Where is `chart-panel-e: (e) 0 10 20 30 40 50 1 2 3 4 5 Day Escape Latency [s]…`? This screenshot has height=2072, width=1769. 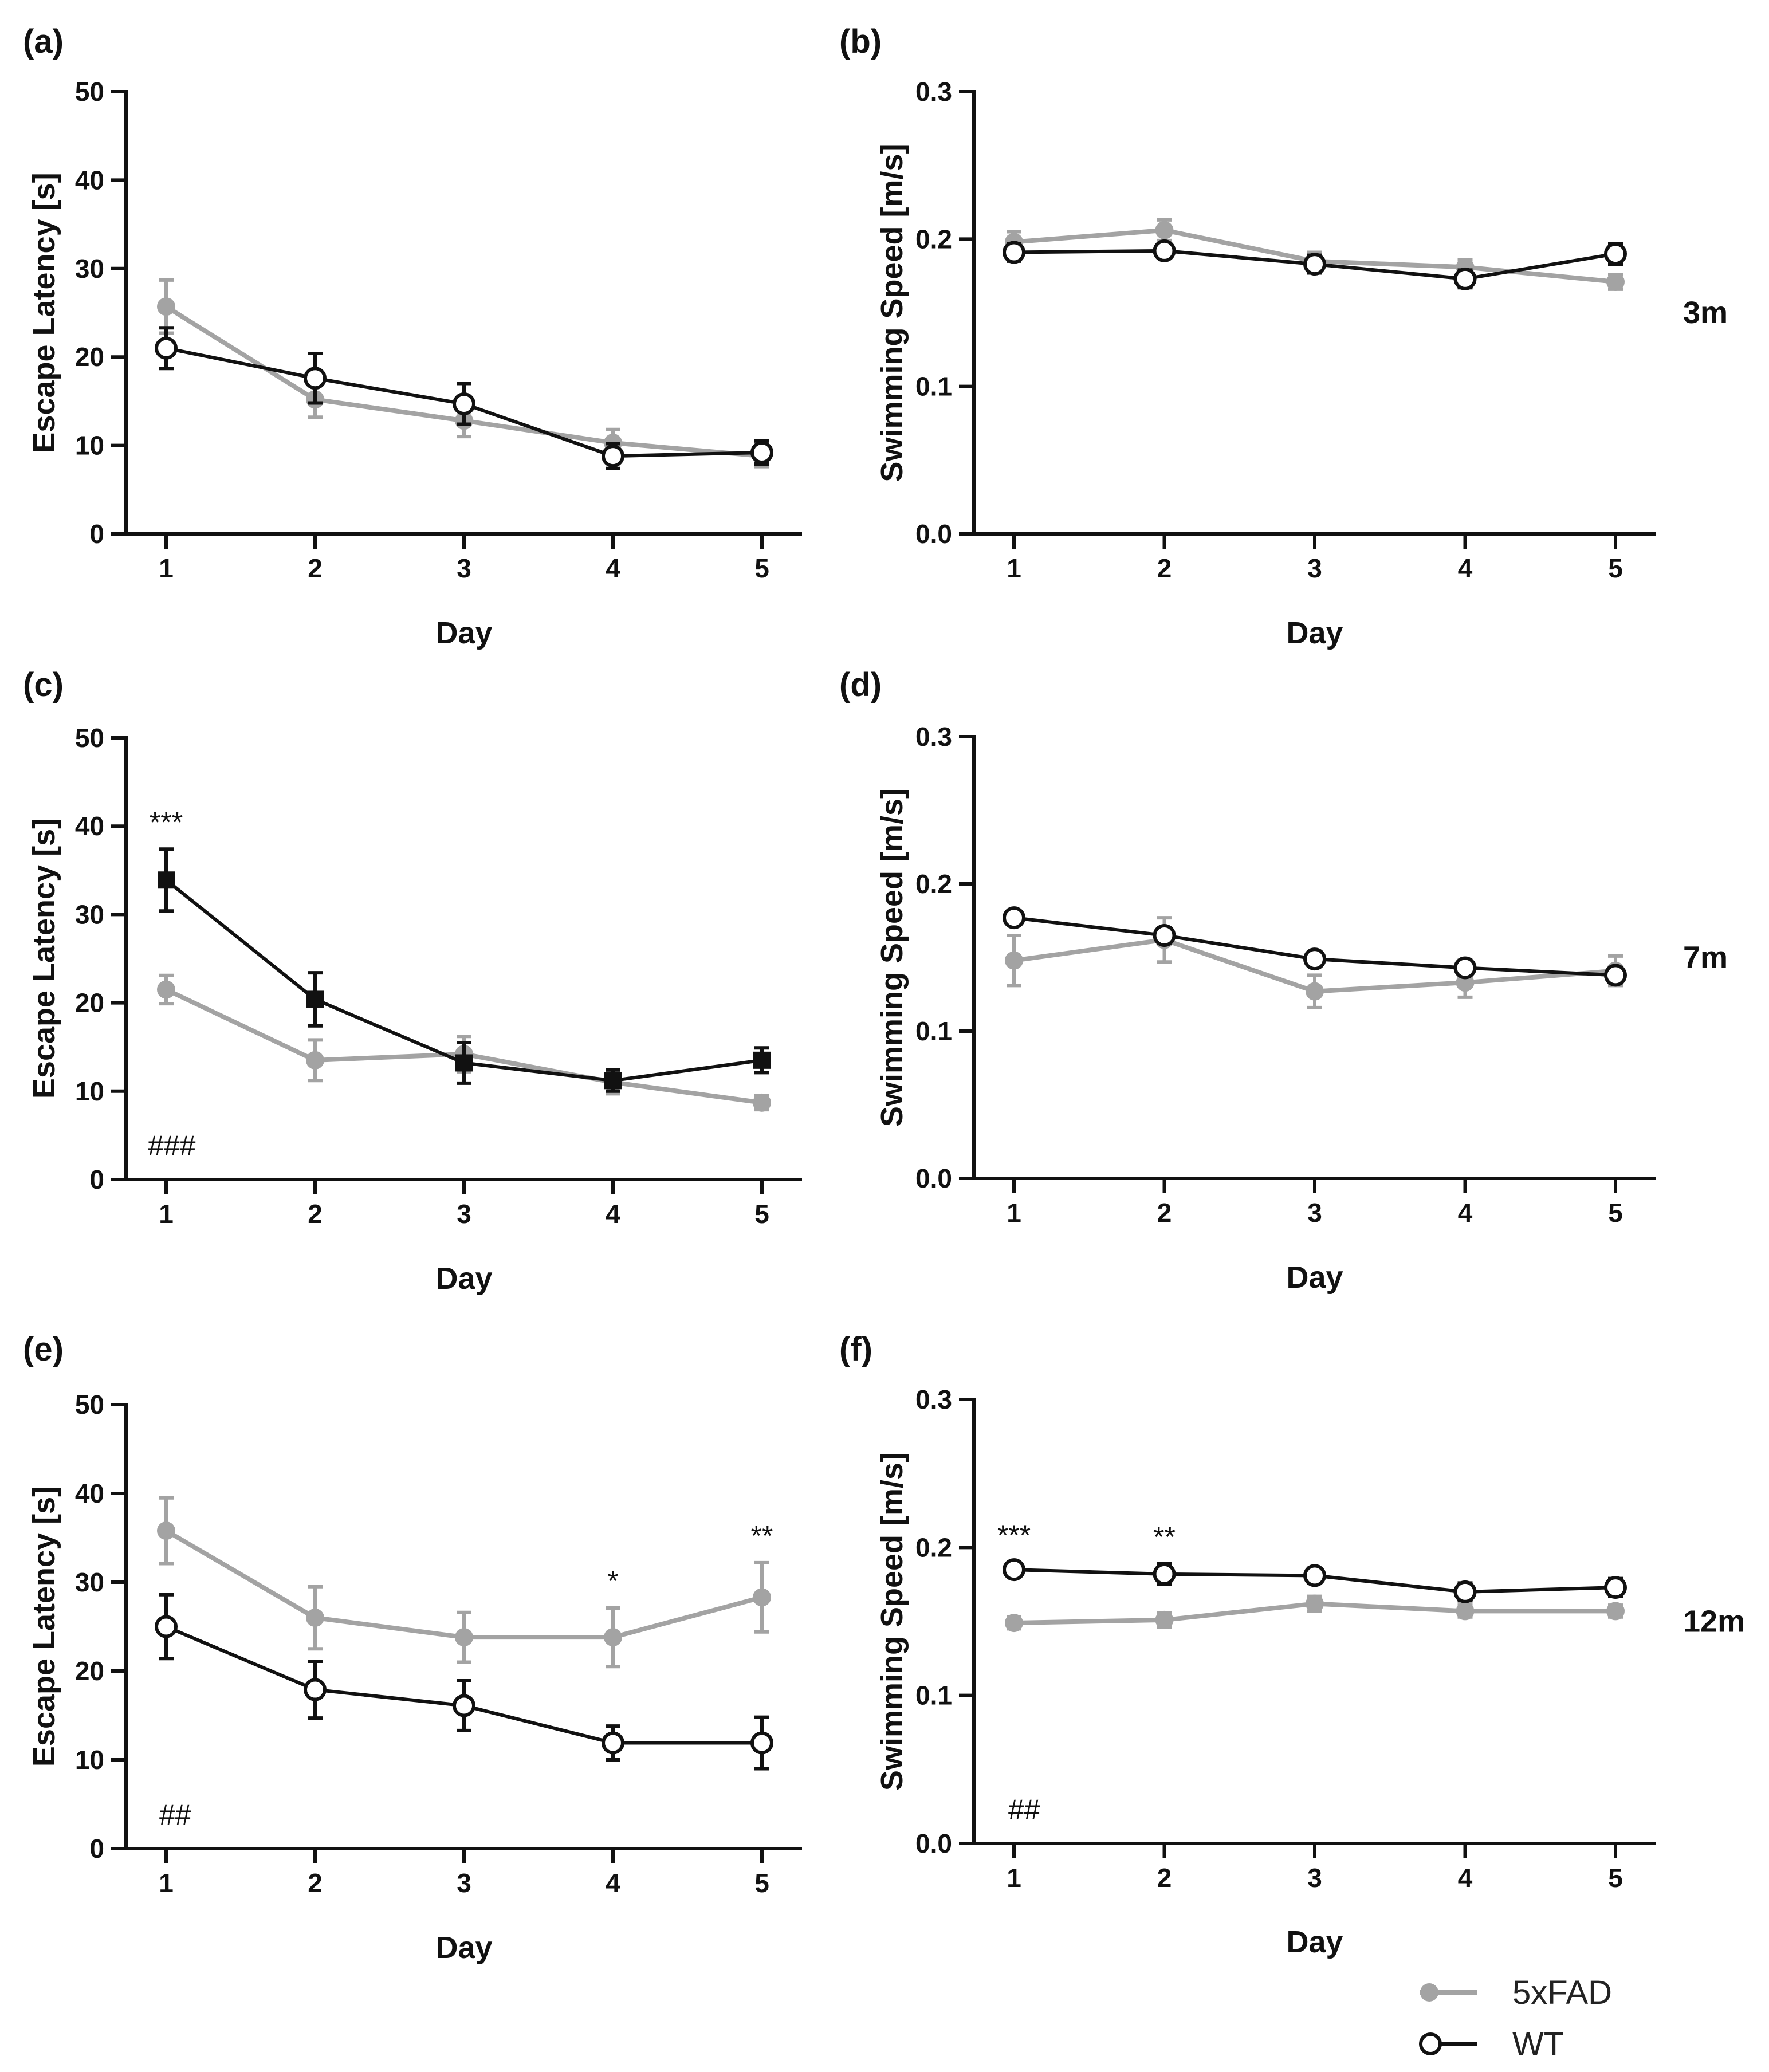
chart-panel-e: (e) 0 10 20 30 40 50 1 2 3 4 5 Day Escape Latency [s]… is located at coordinates (413, 1648).